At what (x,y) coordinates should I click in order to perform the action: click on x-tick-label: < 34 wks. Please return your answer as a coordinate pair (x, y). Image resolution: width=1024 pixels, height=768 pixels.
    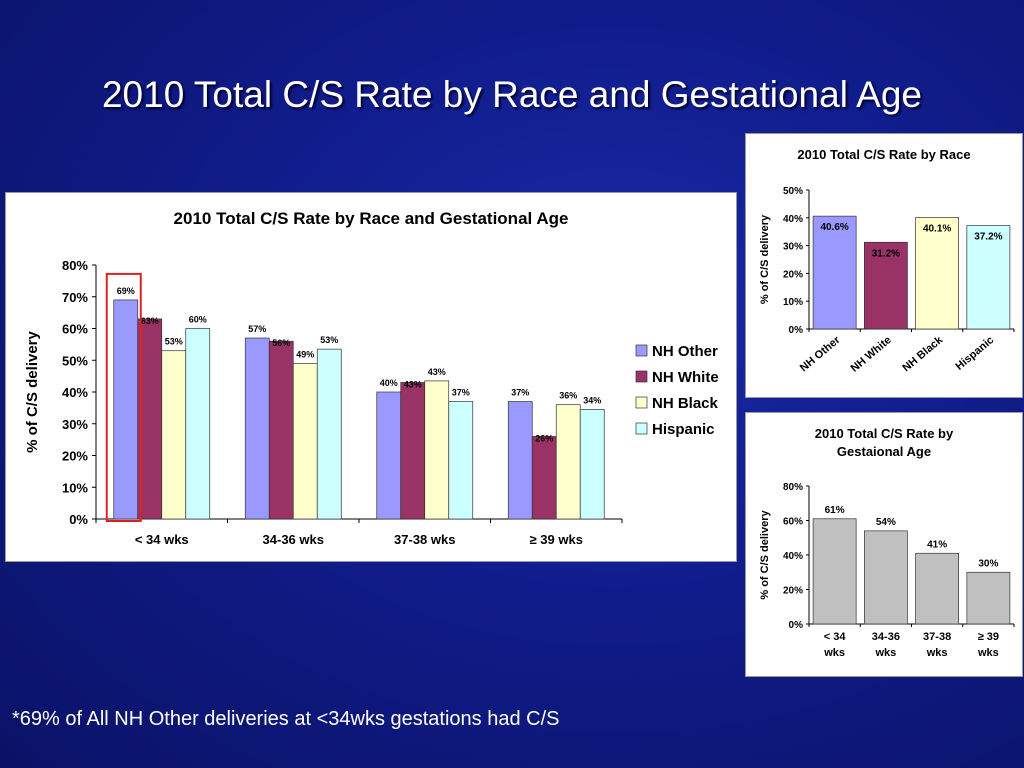
    Looking at the image, I should click on (162, 539).